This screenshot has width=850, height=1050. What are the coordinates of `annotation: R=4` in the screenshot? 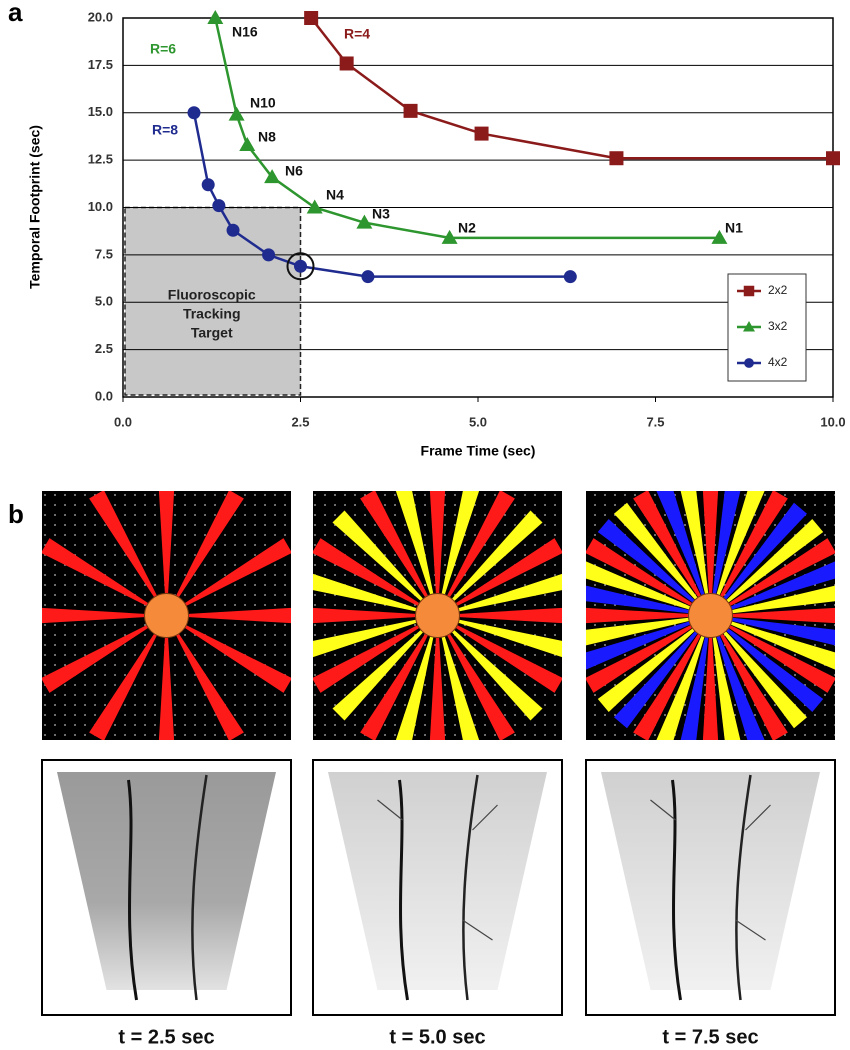 It's located at (357, 34).